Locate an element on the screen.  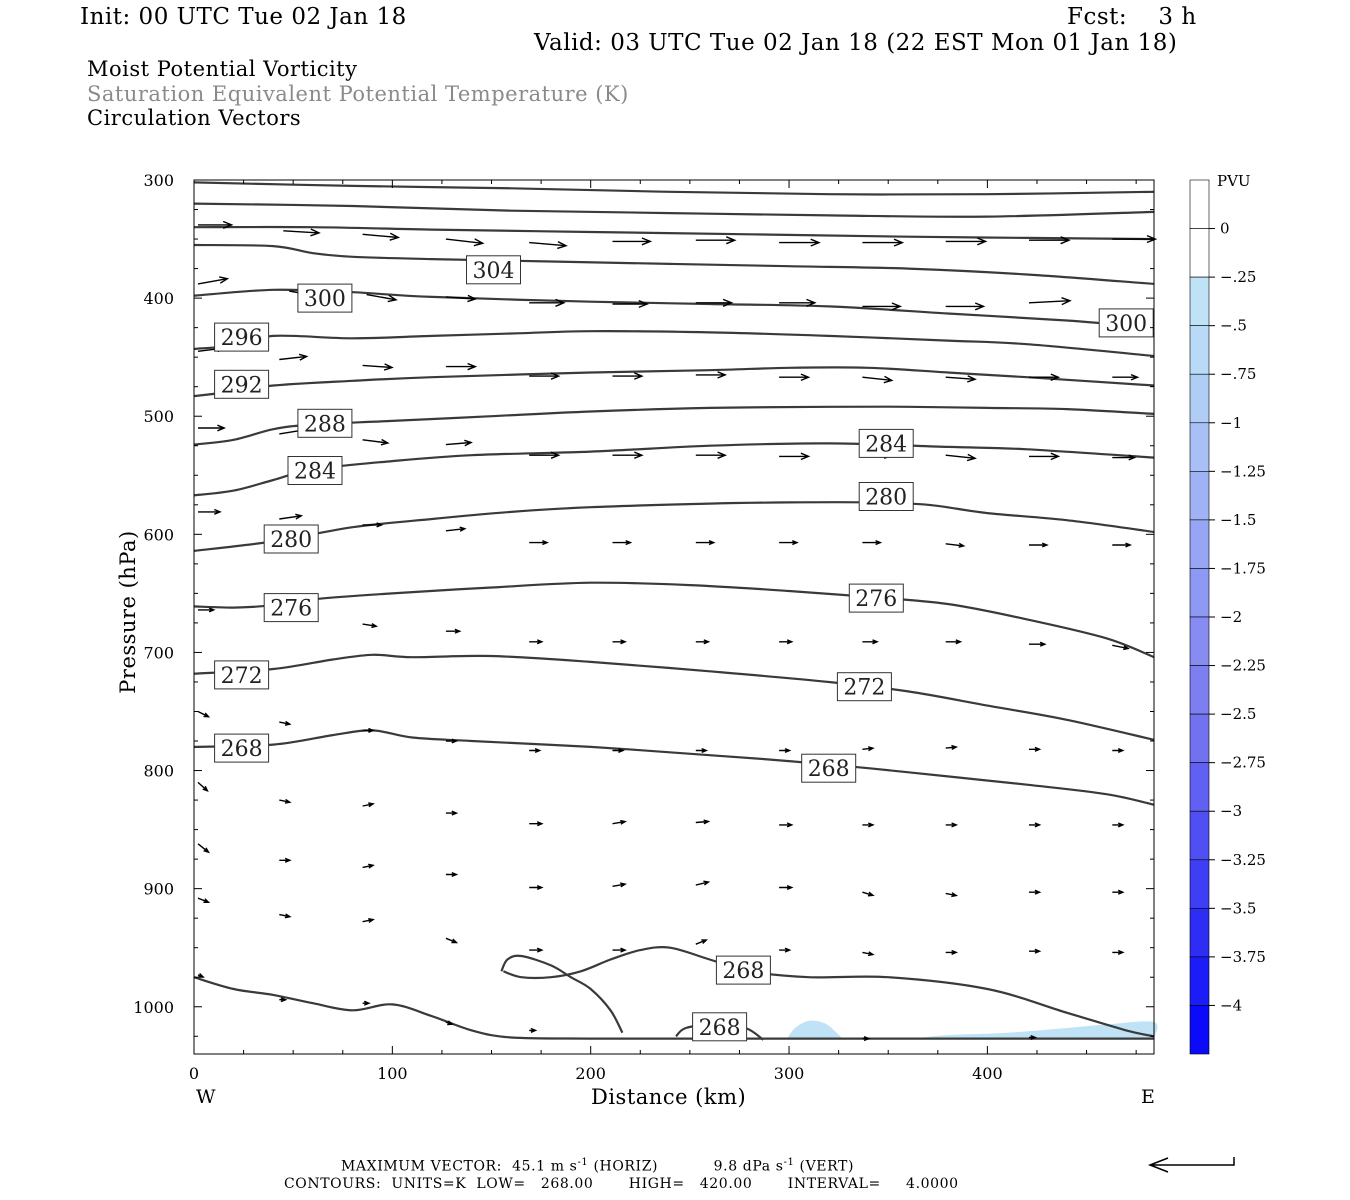
colorbar-label: −1.75 is located at coordinates (1243, 568).